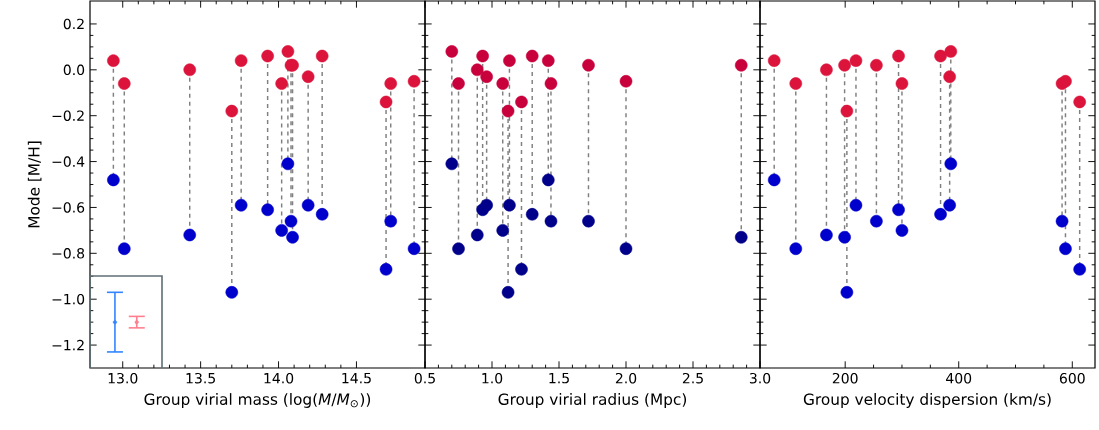  I want to click on y-tick-label: −0.6, so click(68, 207).